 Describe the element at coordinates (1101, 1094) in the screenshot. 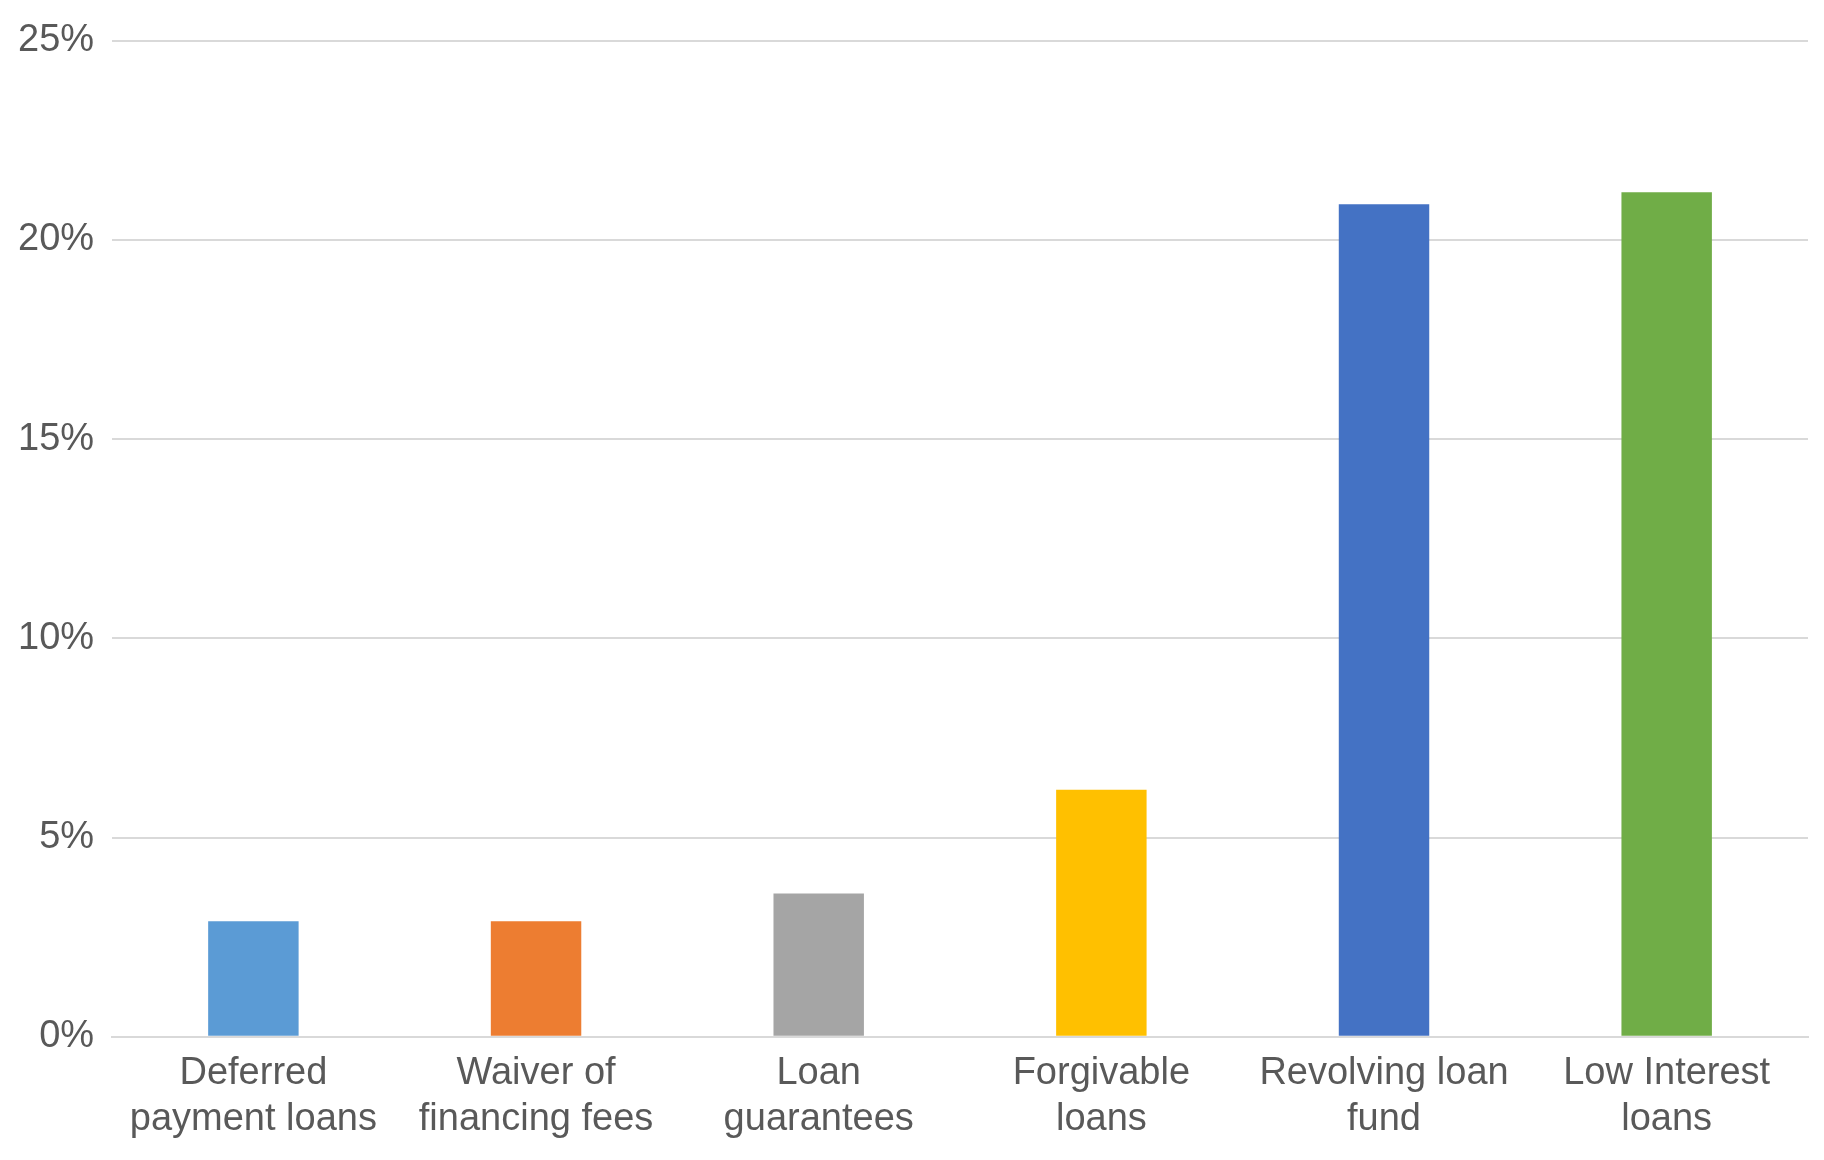

I see `x-tick-label: Forgivable loans` at that location.